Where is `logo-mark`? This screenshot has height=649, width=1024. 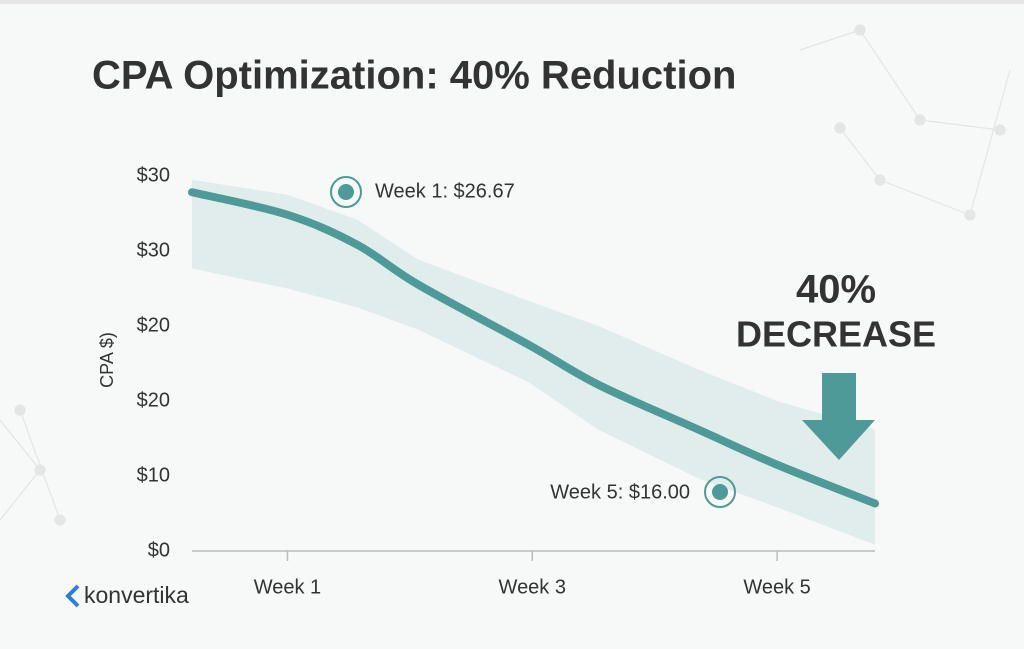 logo-mark is located at coordinates (72, 596).